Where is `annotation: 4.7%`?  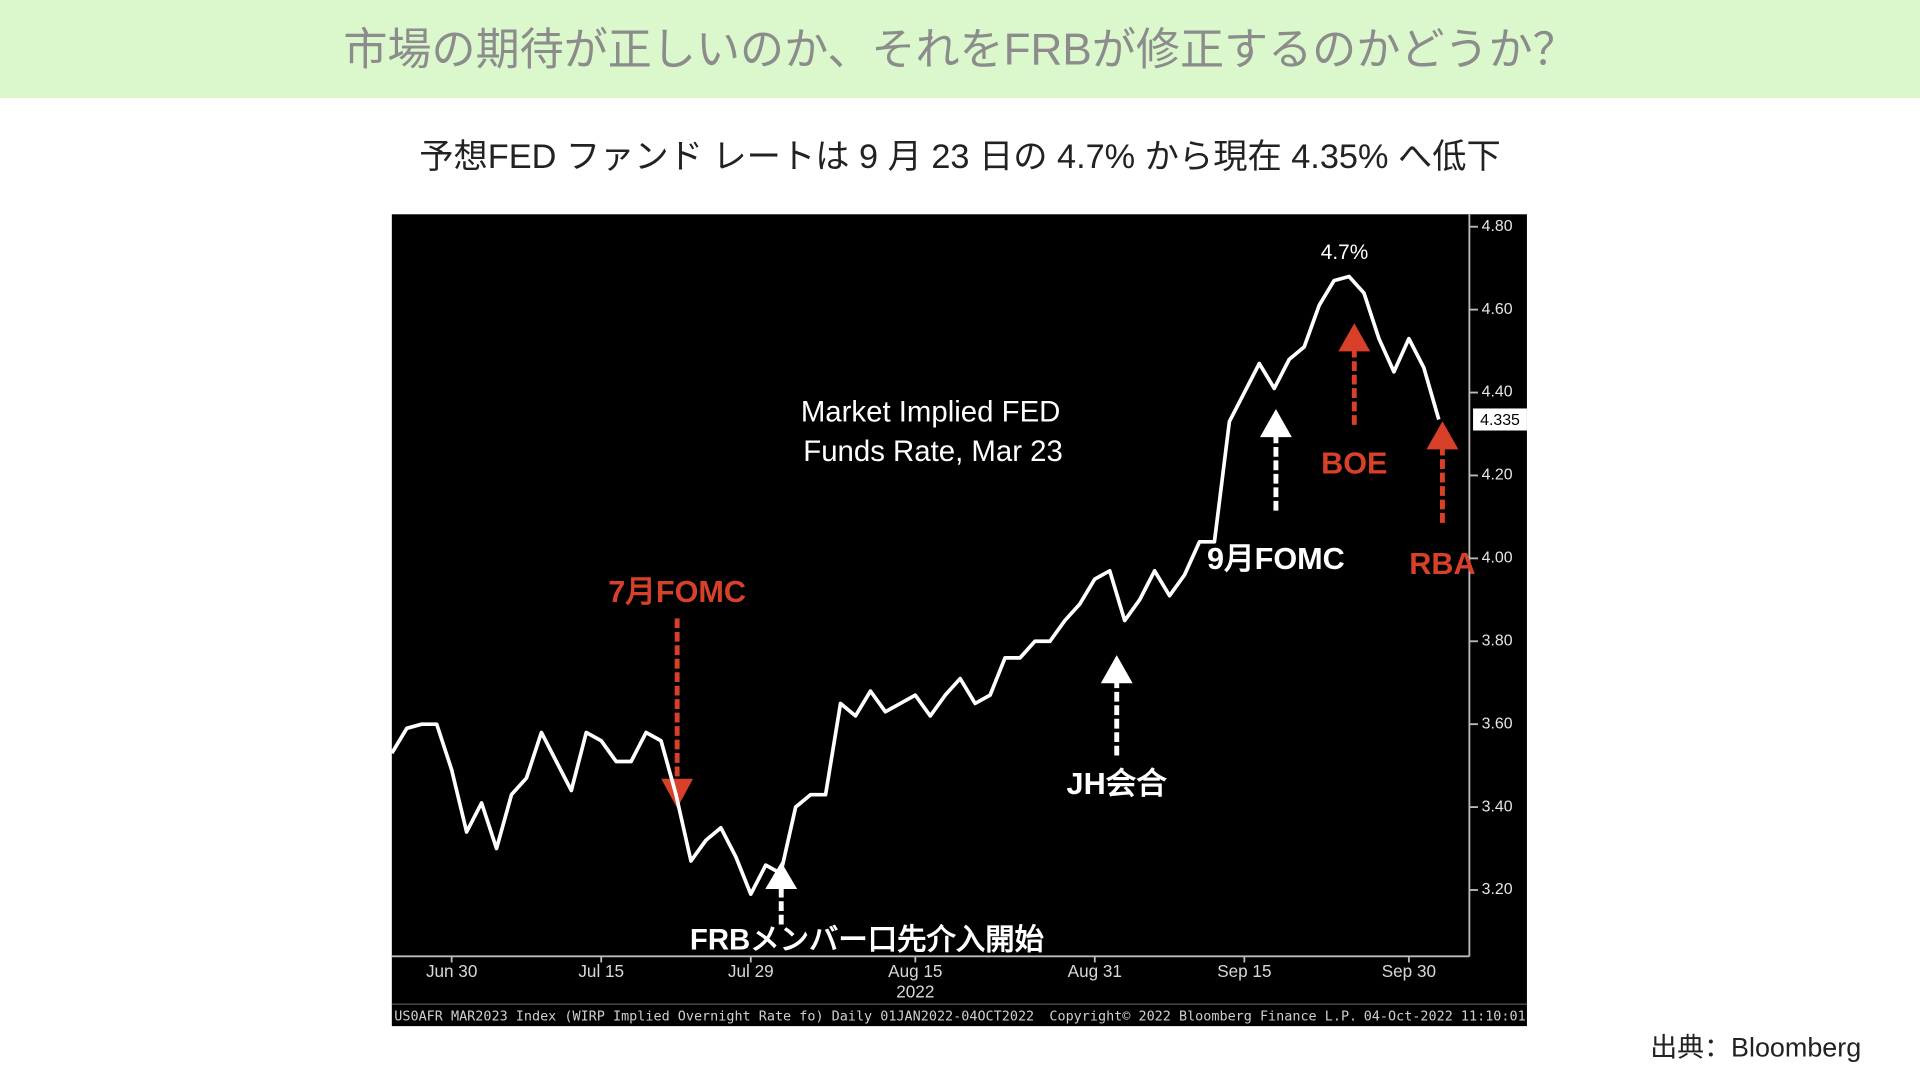 annotation: 4.7% is located at coordinates (1344, 252).